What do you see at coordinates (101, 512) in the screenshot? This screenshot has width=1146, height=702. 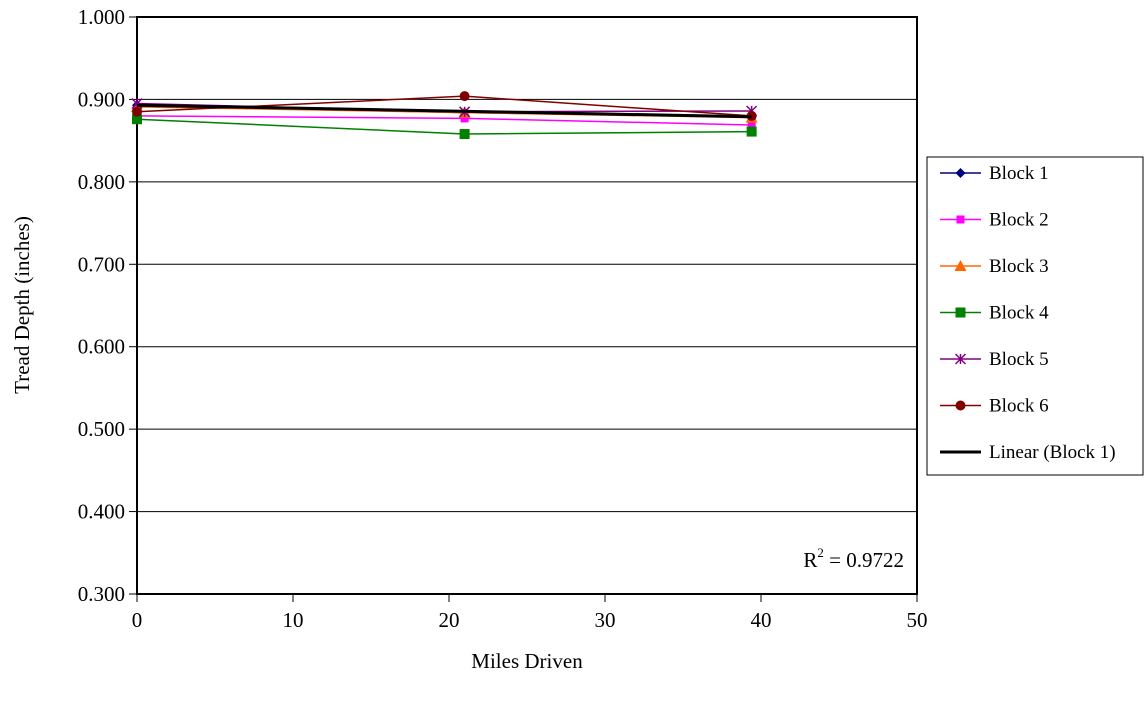 I see `y-tick-label: 0.400` at bounding box center [101, 512].